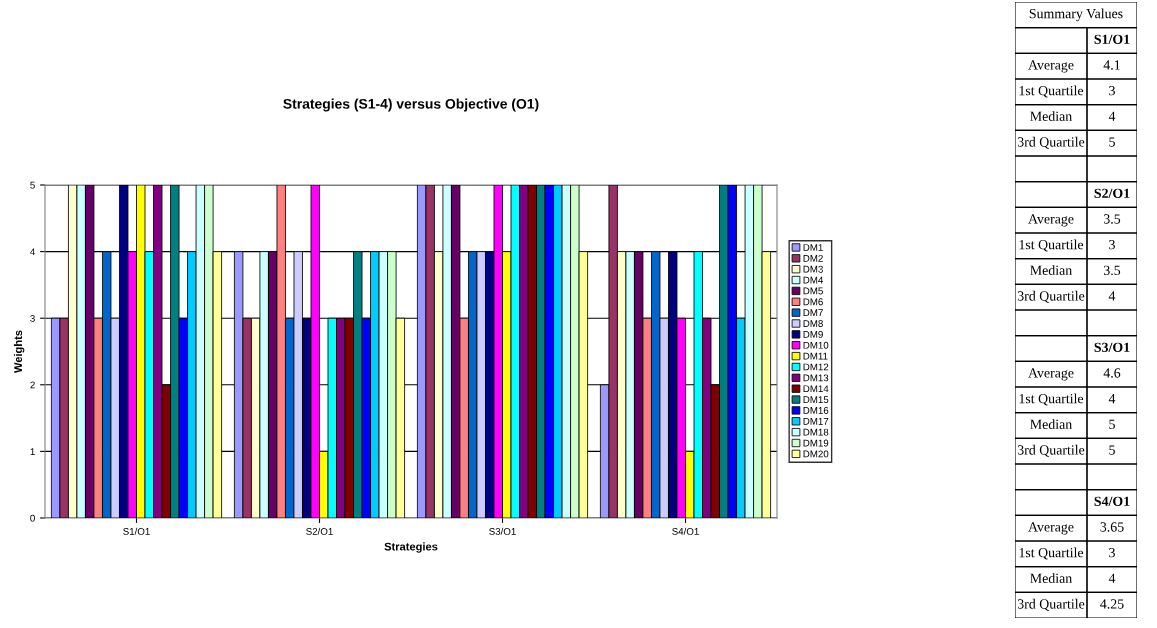 This screenshot has width=1157, height=628. What do you see at coordinates (1112, 39) in the screenshot?
I see `category-label: S1/O1` at bounding box center [1112, 39].